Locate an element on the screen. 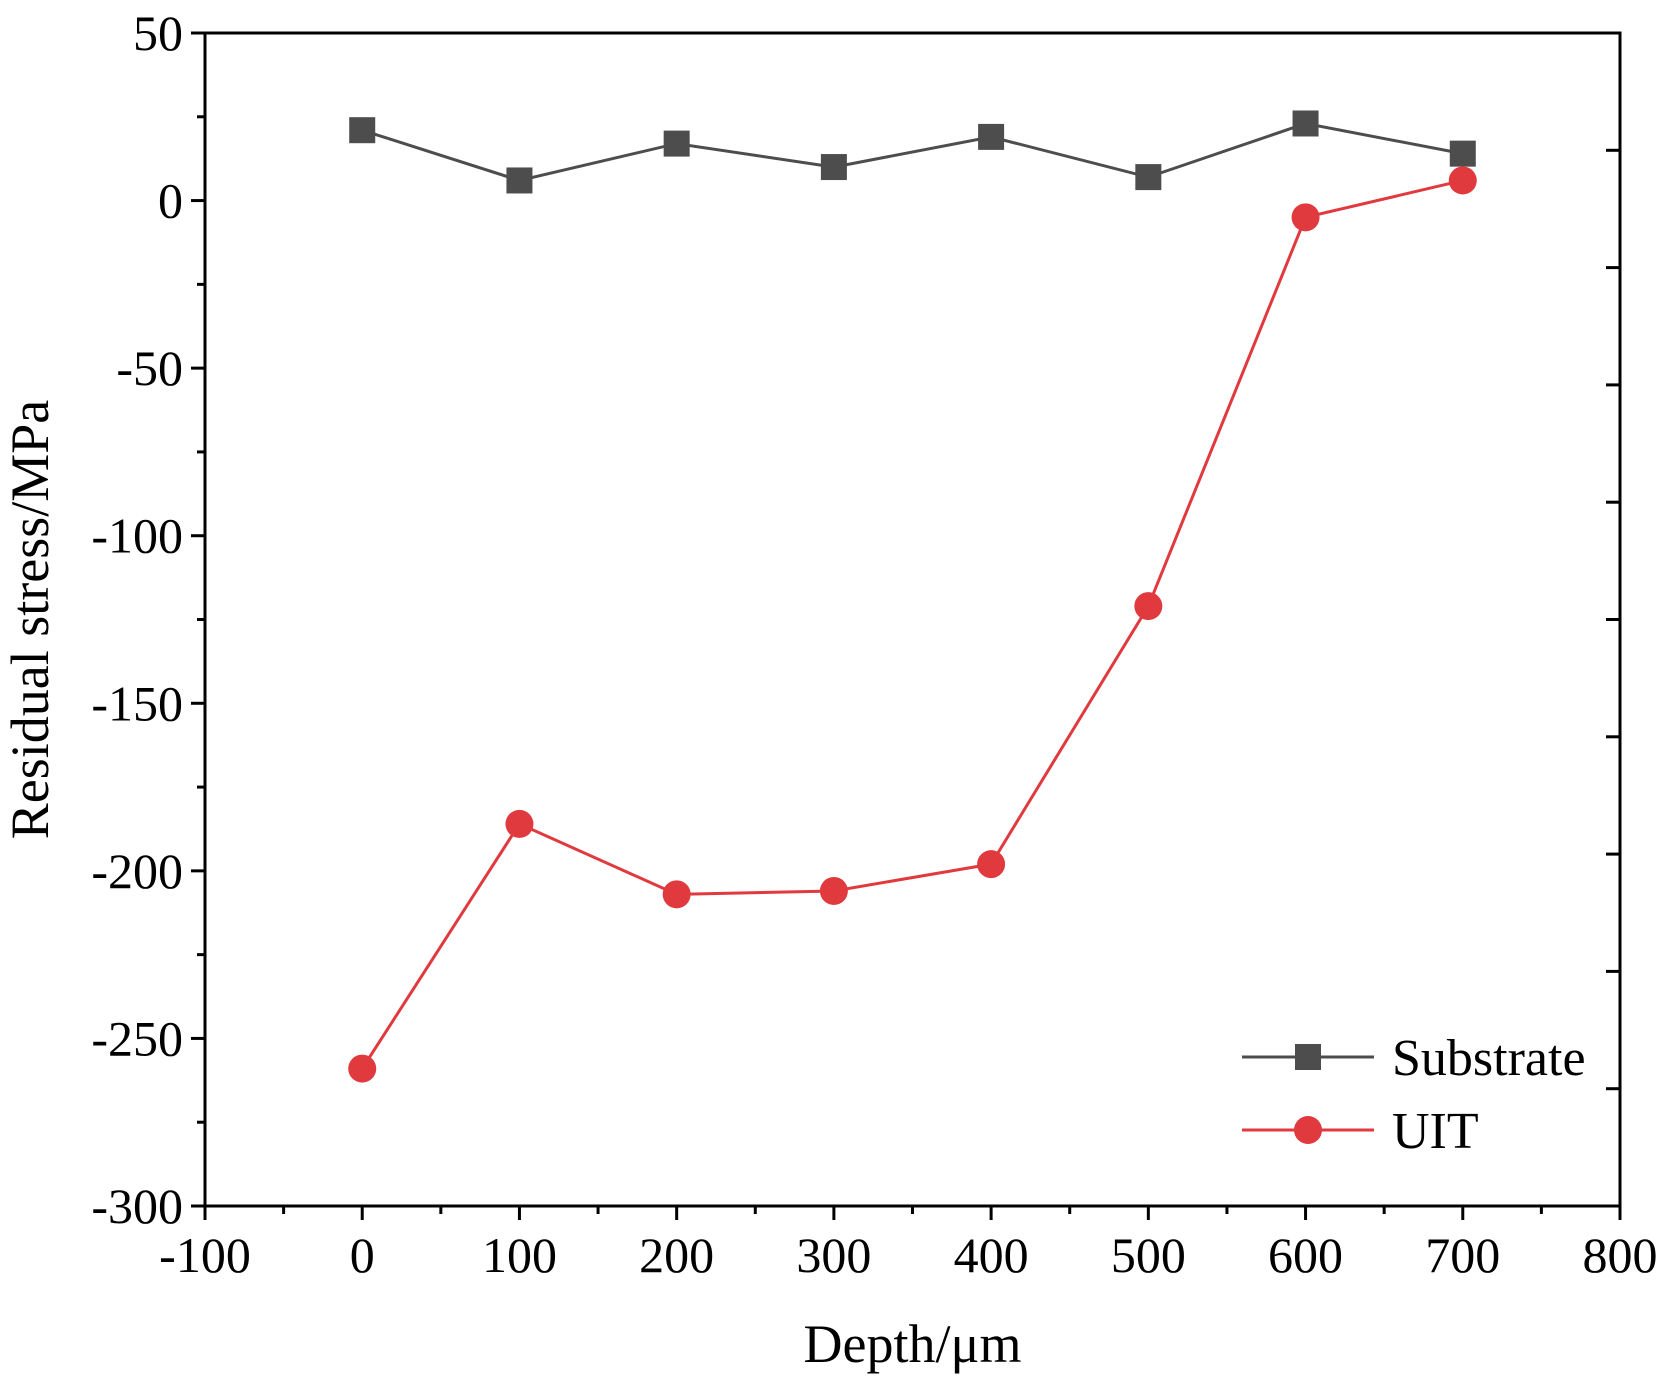  y-axis-title: Residual stress/MPa is located at coordinates (30, 620).